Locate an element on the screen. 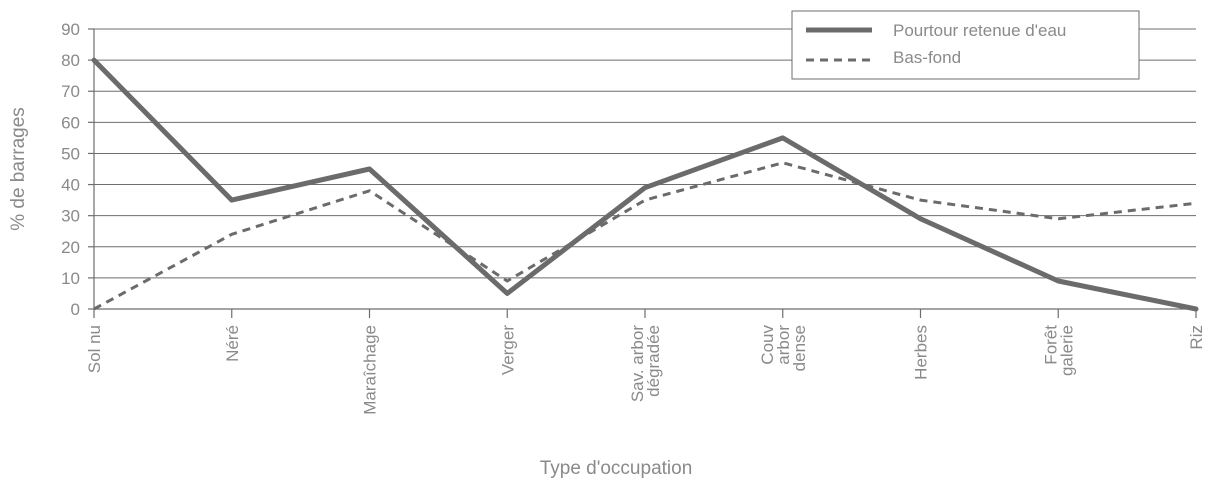 Image resolution: width=1207 pixels, height=484 pixels. y-tick-label: 30 is located at coordinates (70, 216).